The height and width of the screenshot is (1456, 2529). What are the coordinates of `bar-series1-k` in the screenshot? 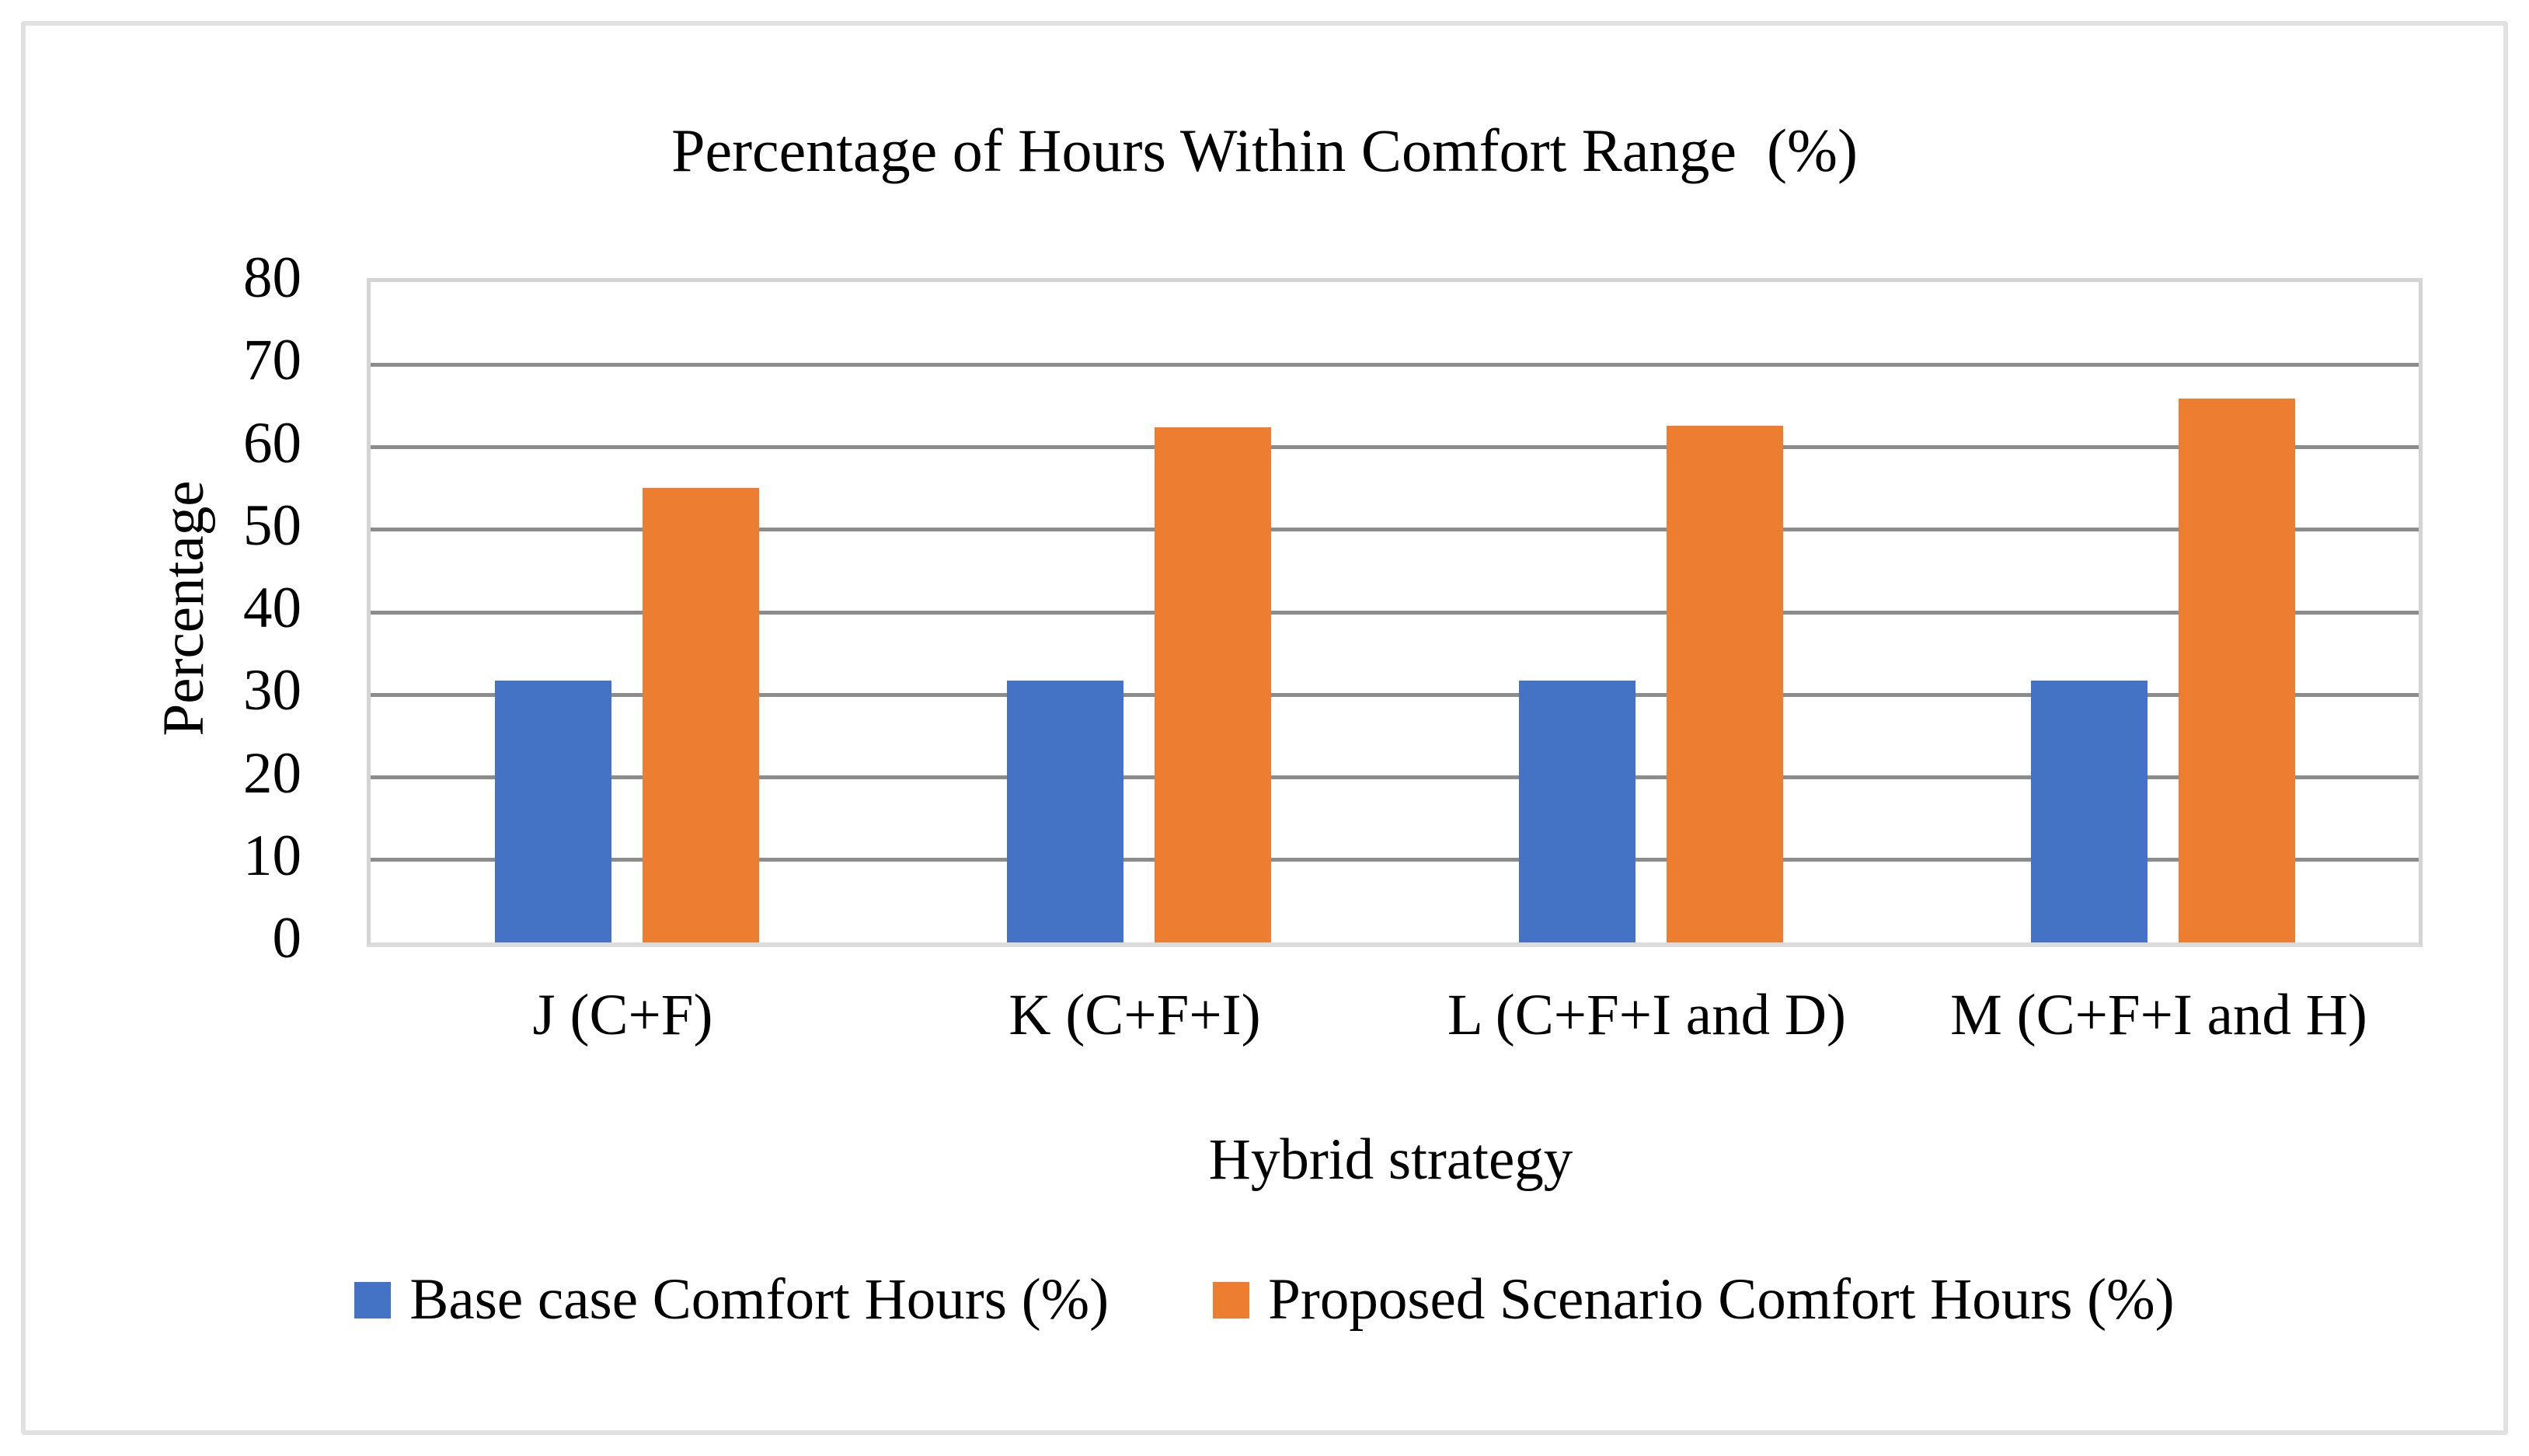 It's located at (1212, 685).